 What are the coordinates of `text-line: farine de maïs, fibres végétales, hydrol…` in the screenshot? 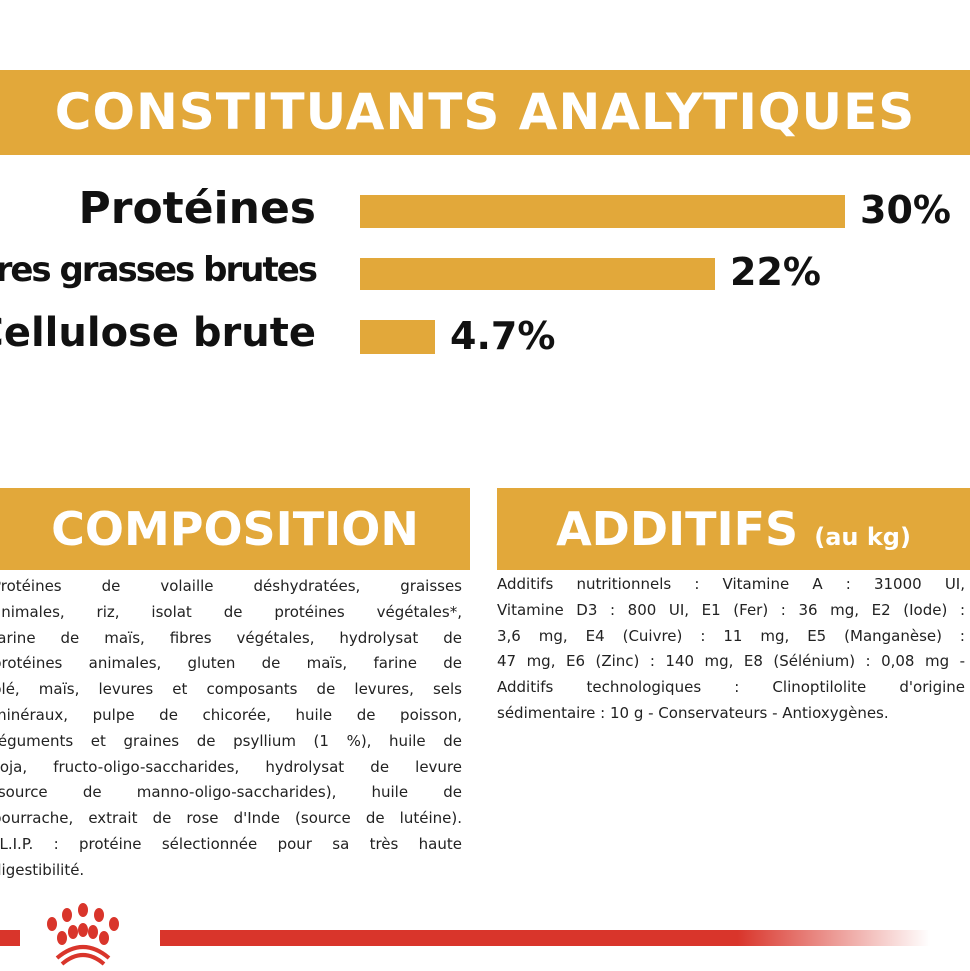 It's located at (231, 637).